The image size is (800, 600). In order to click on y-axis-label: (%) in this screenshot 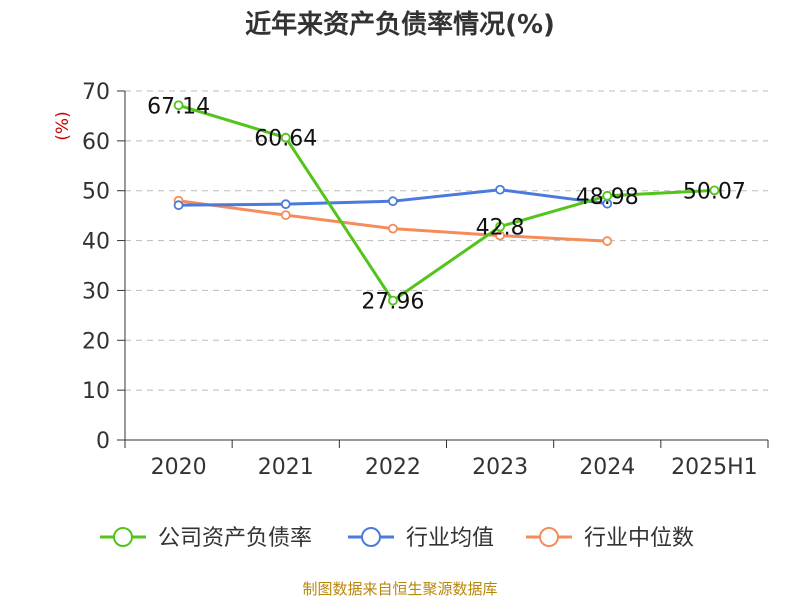, I will do `click(63, 125)`.